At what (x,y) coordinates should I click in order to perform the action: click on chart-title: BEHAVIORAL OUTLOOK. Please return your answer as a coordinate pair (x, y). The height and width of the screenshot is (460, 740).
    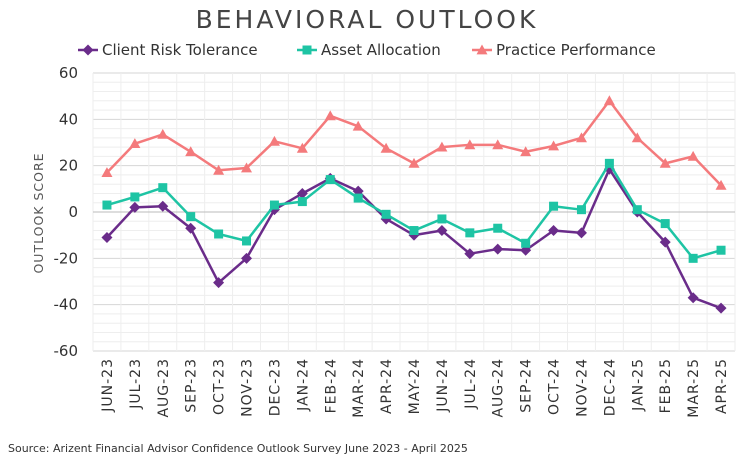
    Looking at the image, I should click on (367, 19).